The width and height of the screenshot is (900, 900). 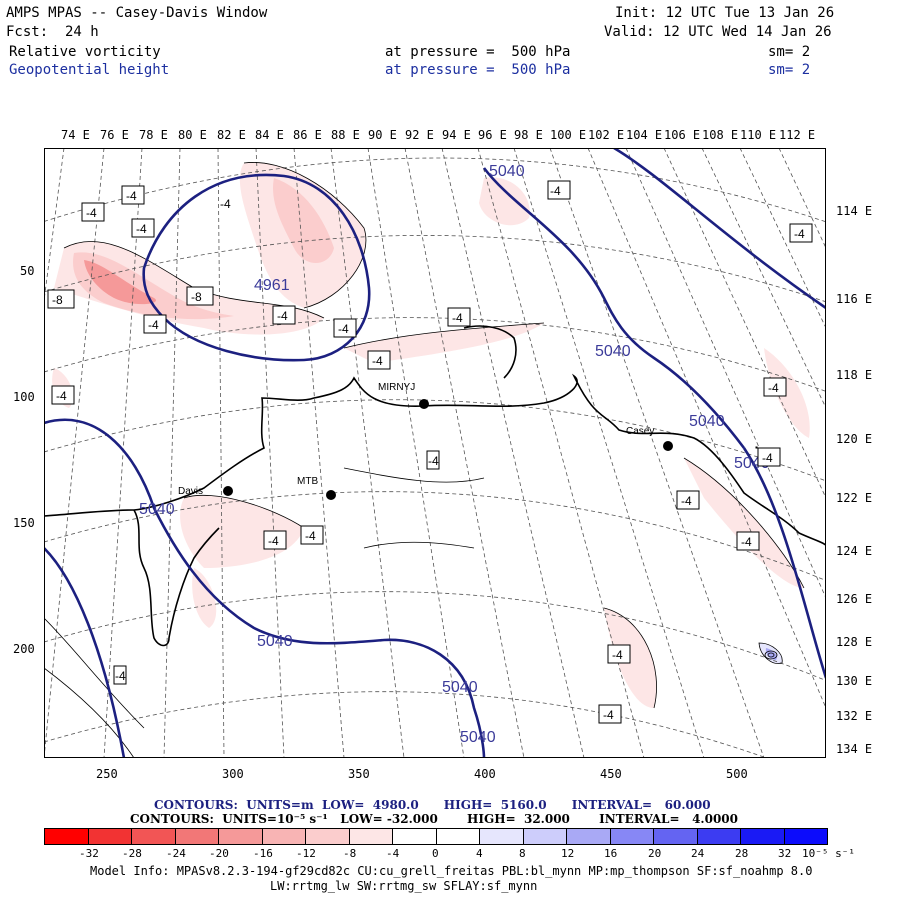 I want to click on y-axis-label: 50, so click(x=27, y=271).